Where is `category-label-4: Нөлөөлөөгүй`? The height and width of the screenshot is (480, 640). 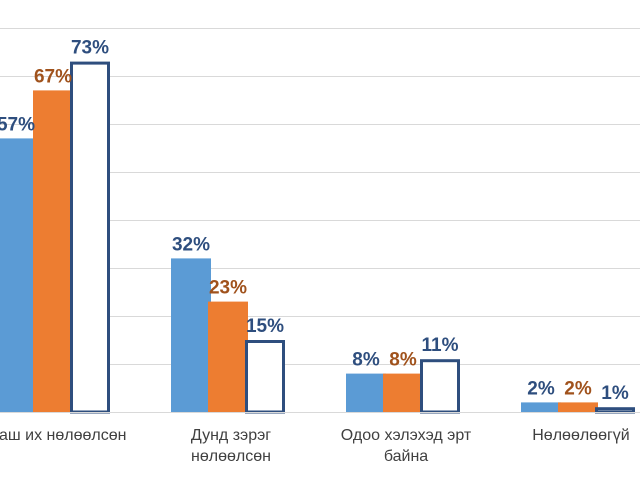
category-label-4: Нөлөөлөөгүй is located at coordinates (560, 435).